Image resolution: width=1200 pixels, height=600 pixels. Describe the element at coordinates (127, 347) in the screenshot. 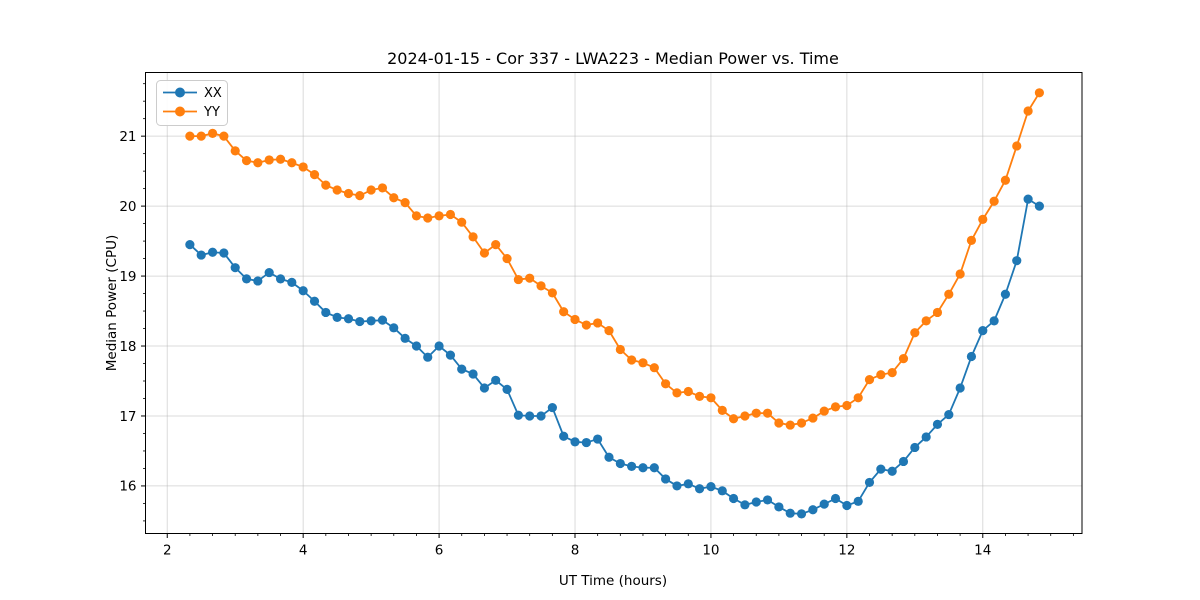

I see `y-tick-label: 18` at that location.